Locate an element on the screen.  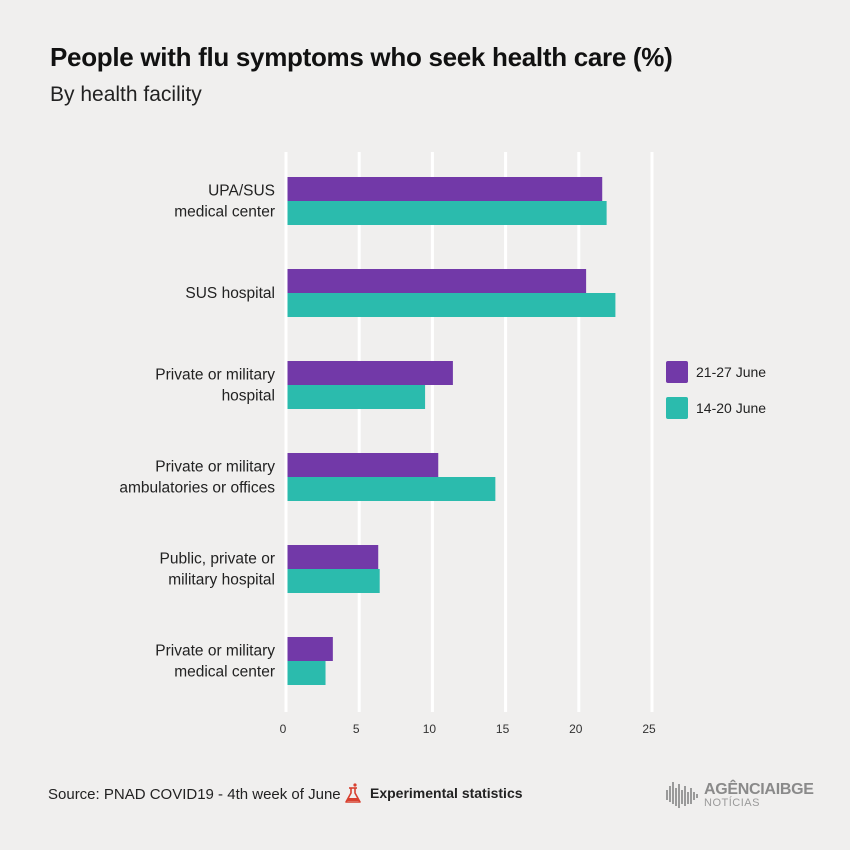
legend-swatch-series-a is located at coordinates (677, 372).